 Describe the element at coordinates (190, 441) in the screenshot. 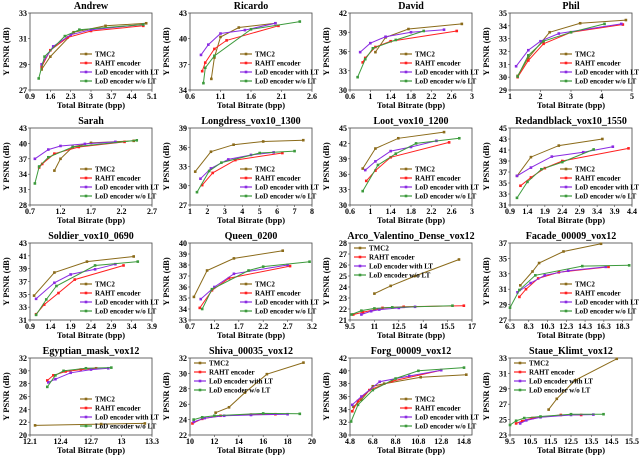

I see `x-tick-label: 10` at that location.